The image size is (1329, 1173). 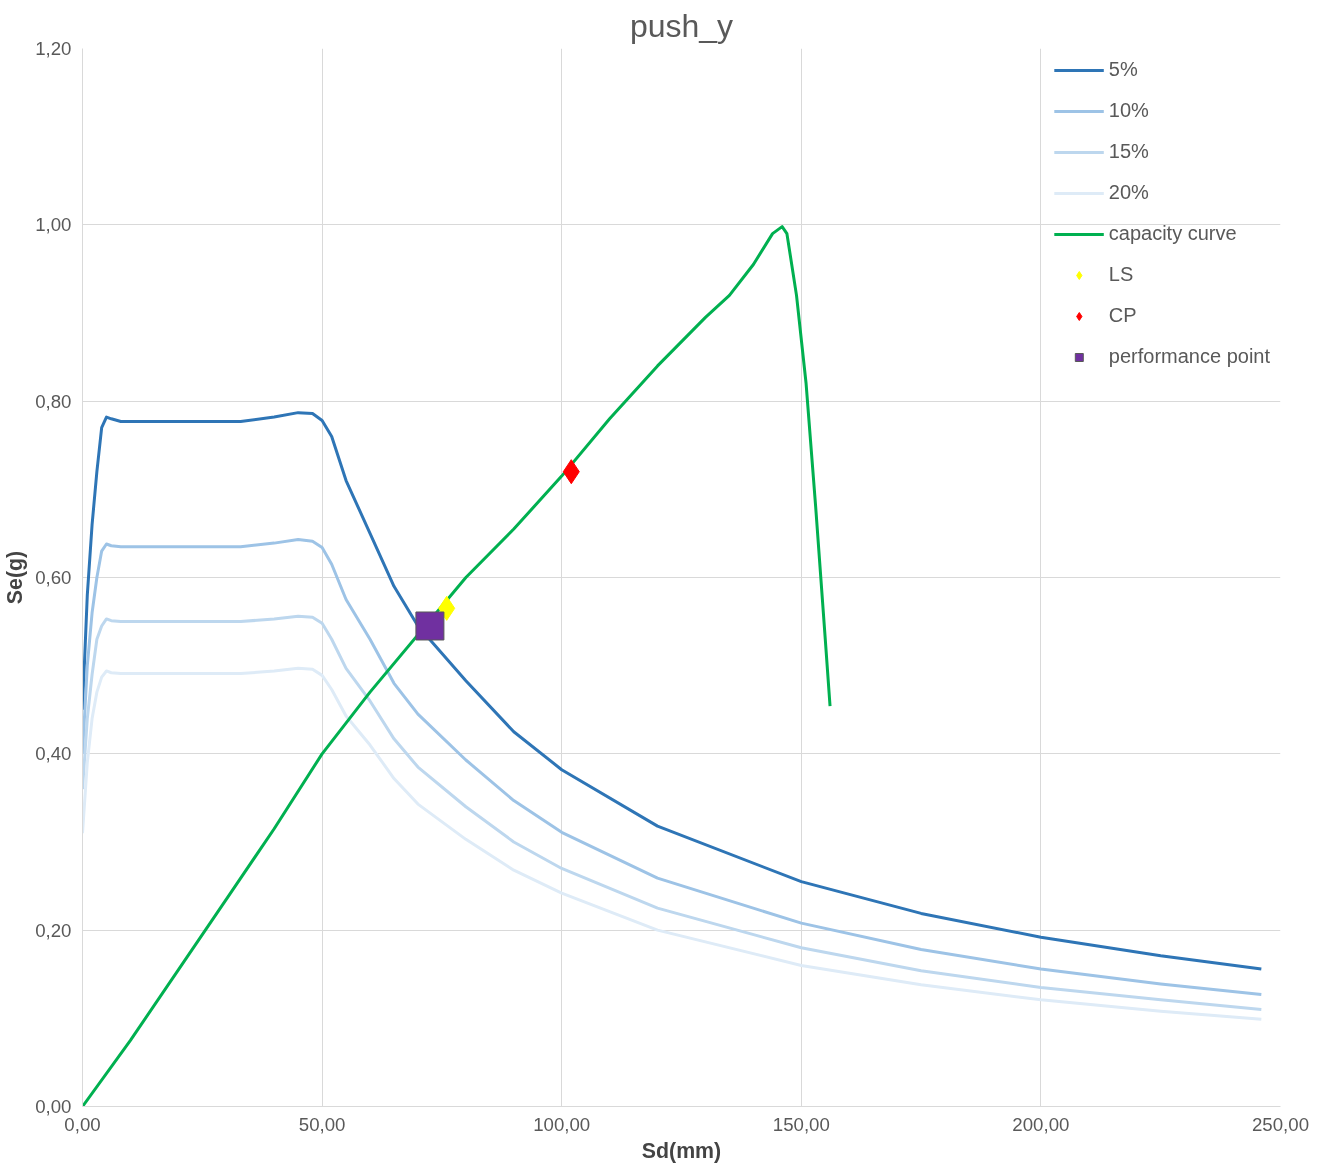 I want to click on y-tick-label: 0,60, so click(x=53, y=577).